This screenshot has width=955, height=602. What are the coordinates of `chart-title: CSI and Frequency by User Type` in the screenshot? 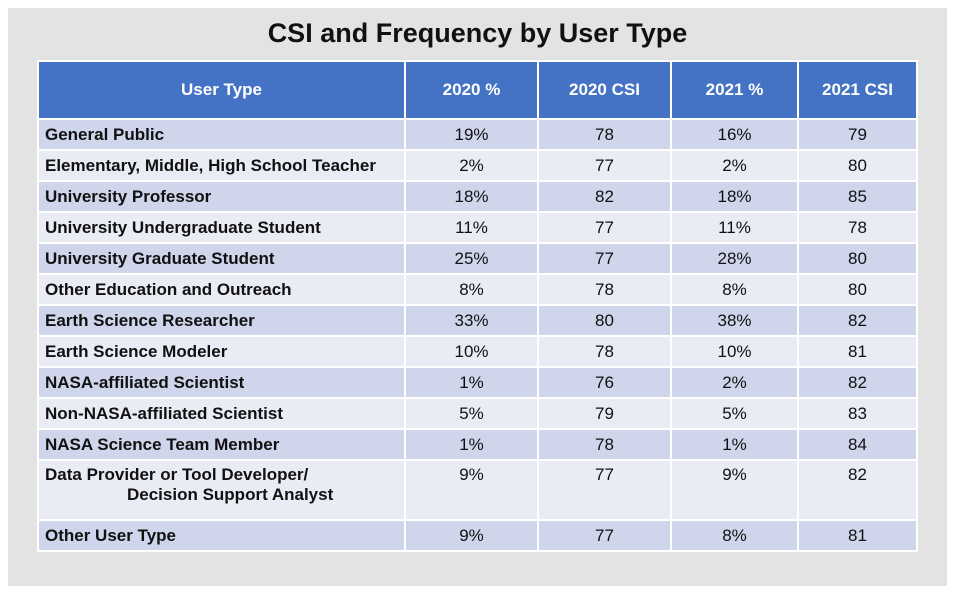 It's located at (477, 33).